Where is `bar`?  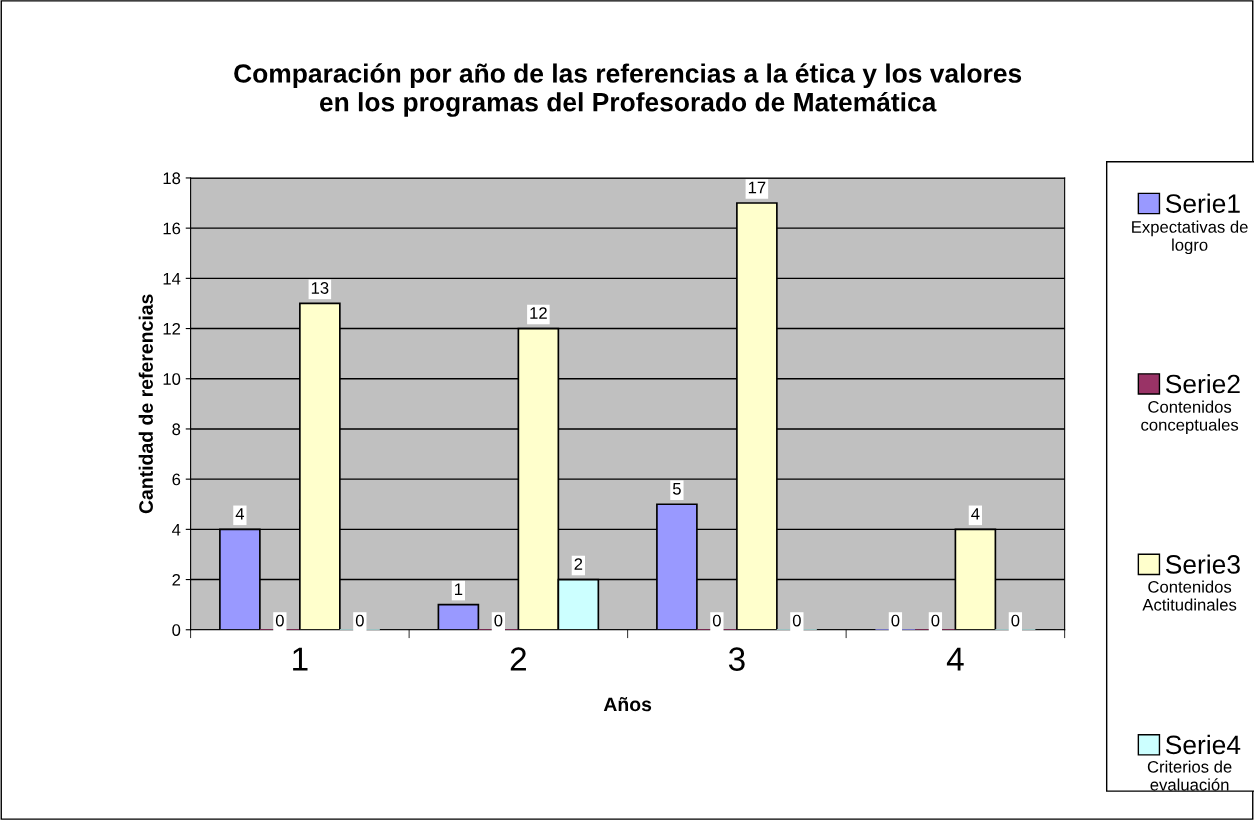
bar is located at coordinates (458, 616).